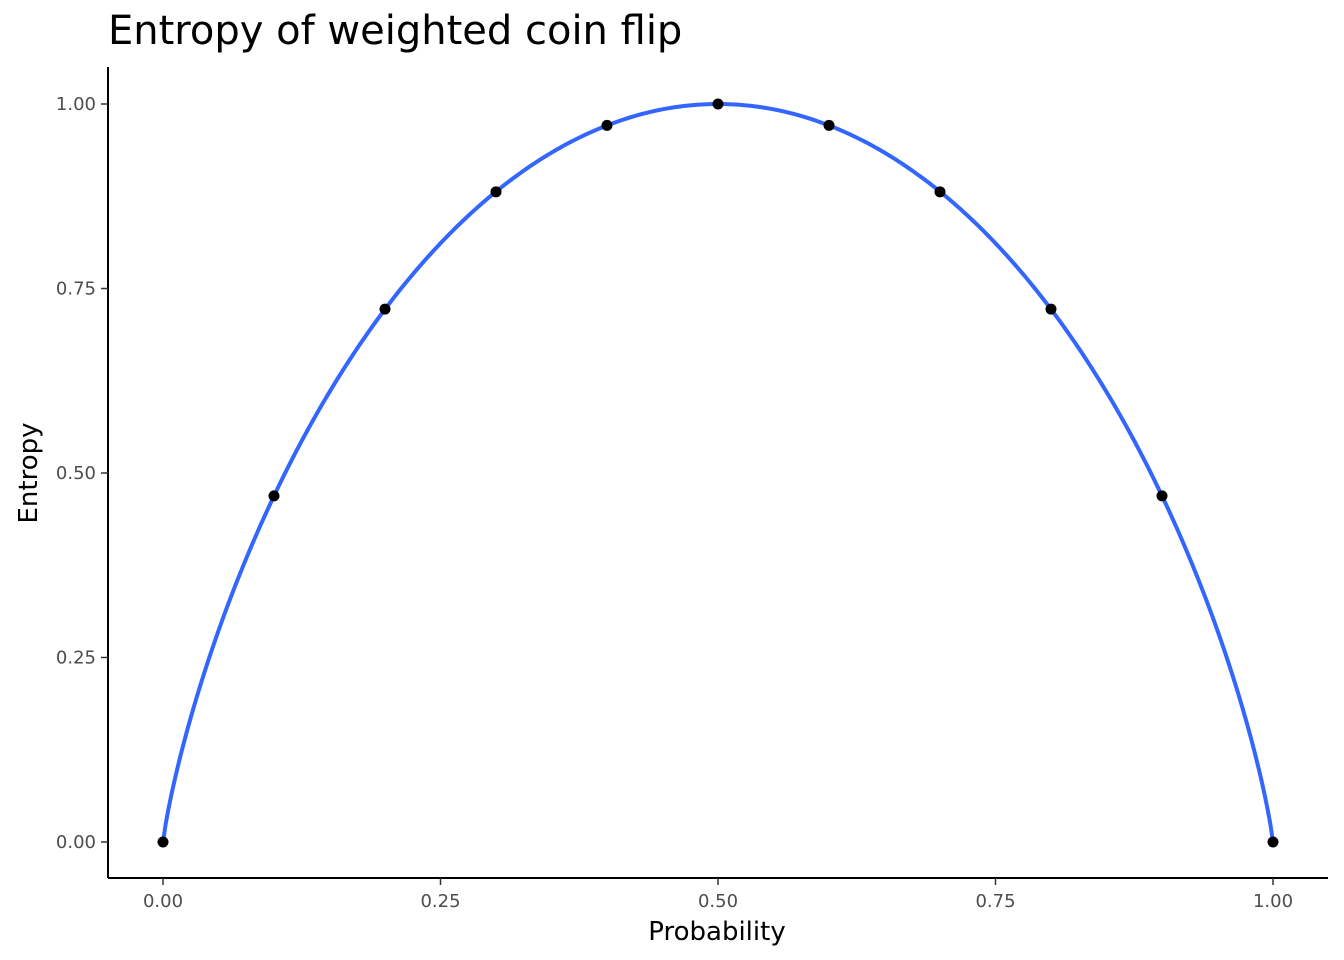 The image size is (1344, 960). What do you see at coordinates (395, 31) in the screenshot?
I see `chart-title: Entropy of weighted coin flip` at bounding box center [395, 31].